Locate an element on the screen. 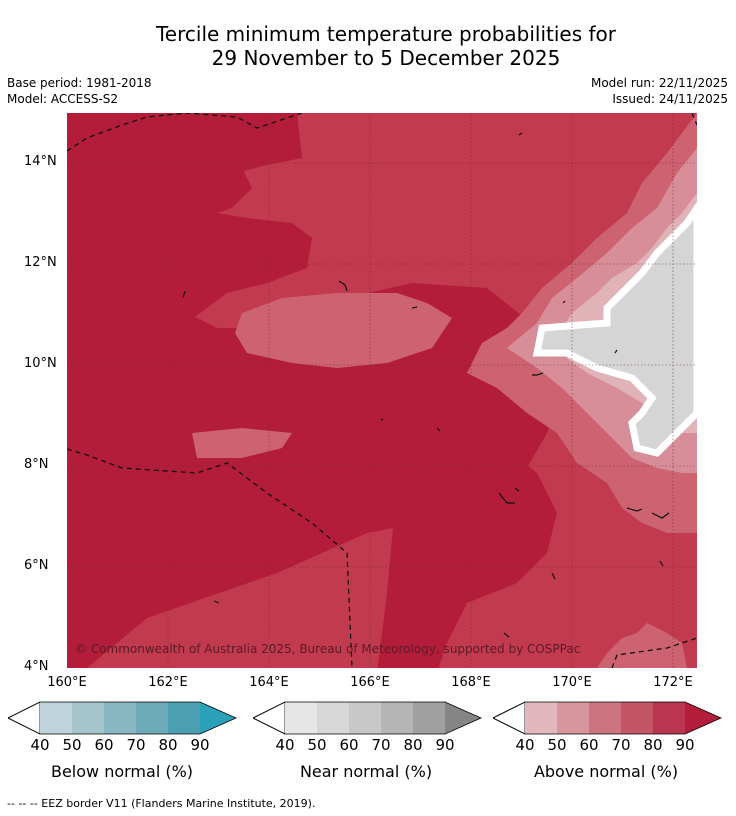 The height and width of the screenshot is (816, 736). colorbar-above-normal: 40 50 60 70 80 90 is located at coordinates (608, 728).